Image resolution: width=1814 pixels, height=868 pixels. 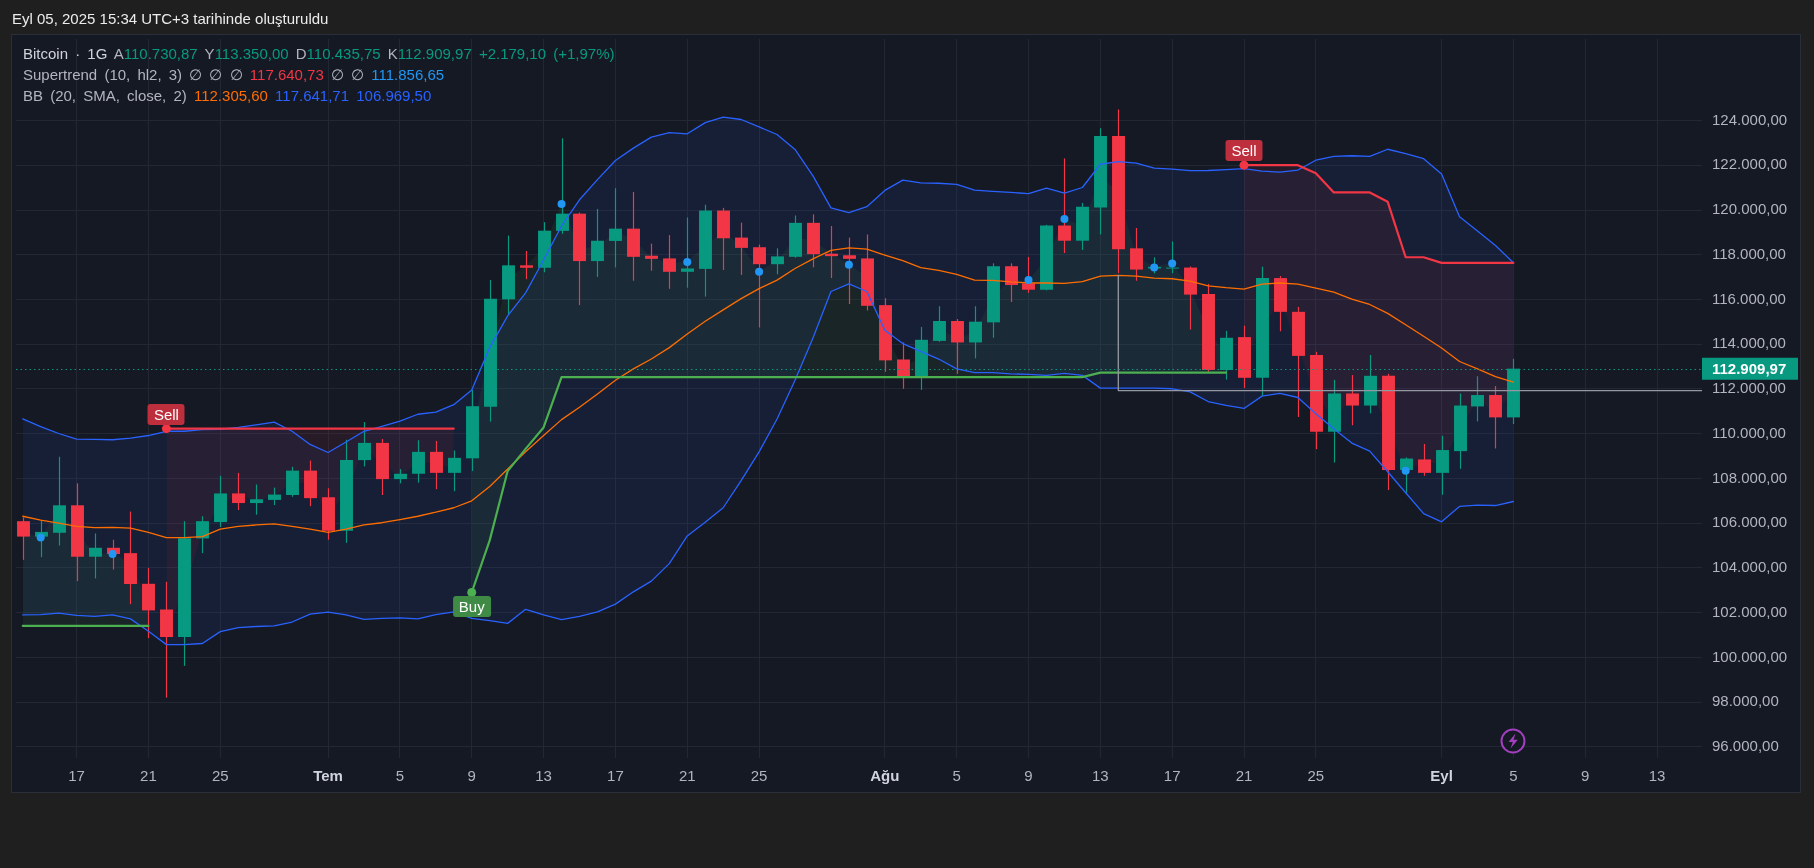 I want to click on y-tick-label: 110.000,00, so click(x=1749, y=432).